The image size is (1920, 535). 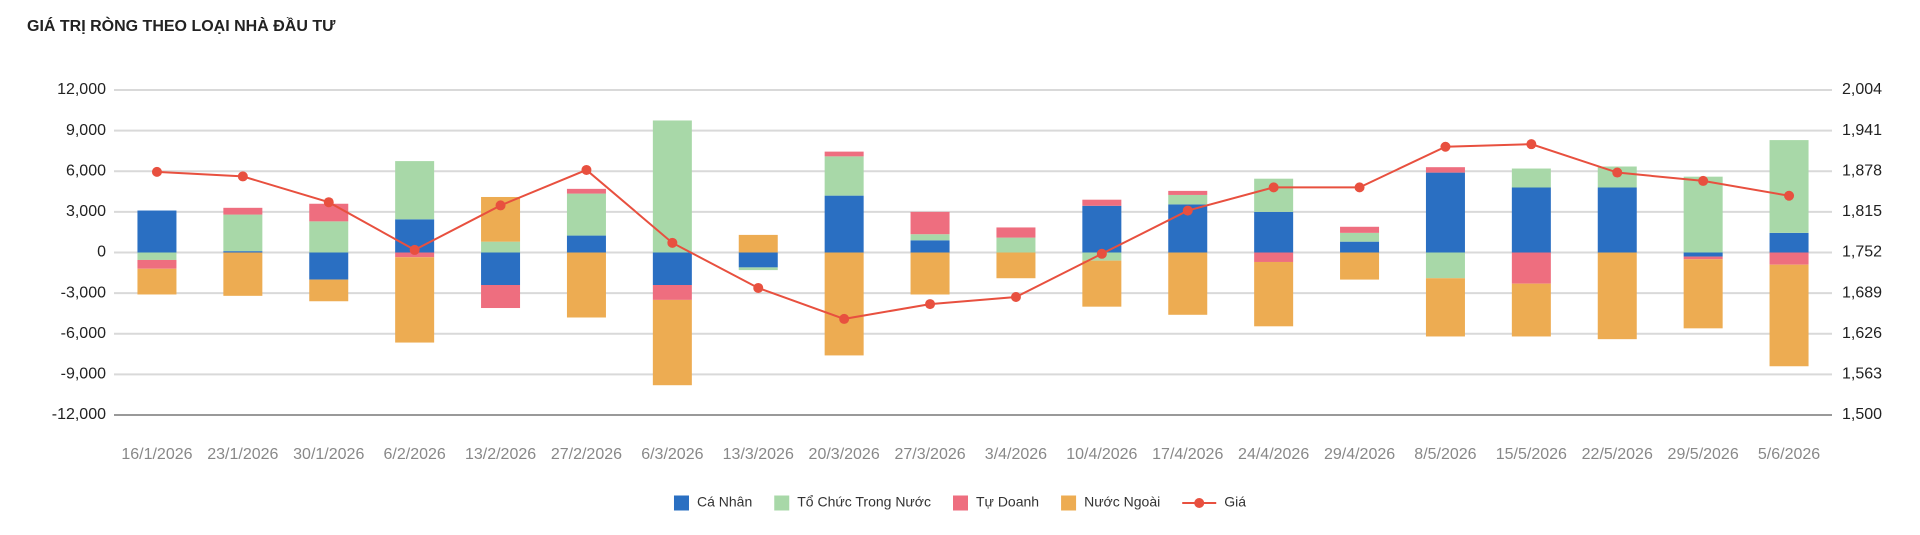 I want to click on x-tick-label: 8/5/2026, so click(x=1445, y=454).